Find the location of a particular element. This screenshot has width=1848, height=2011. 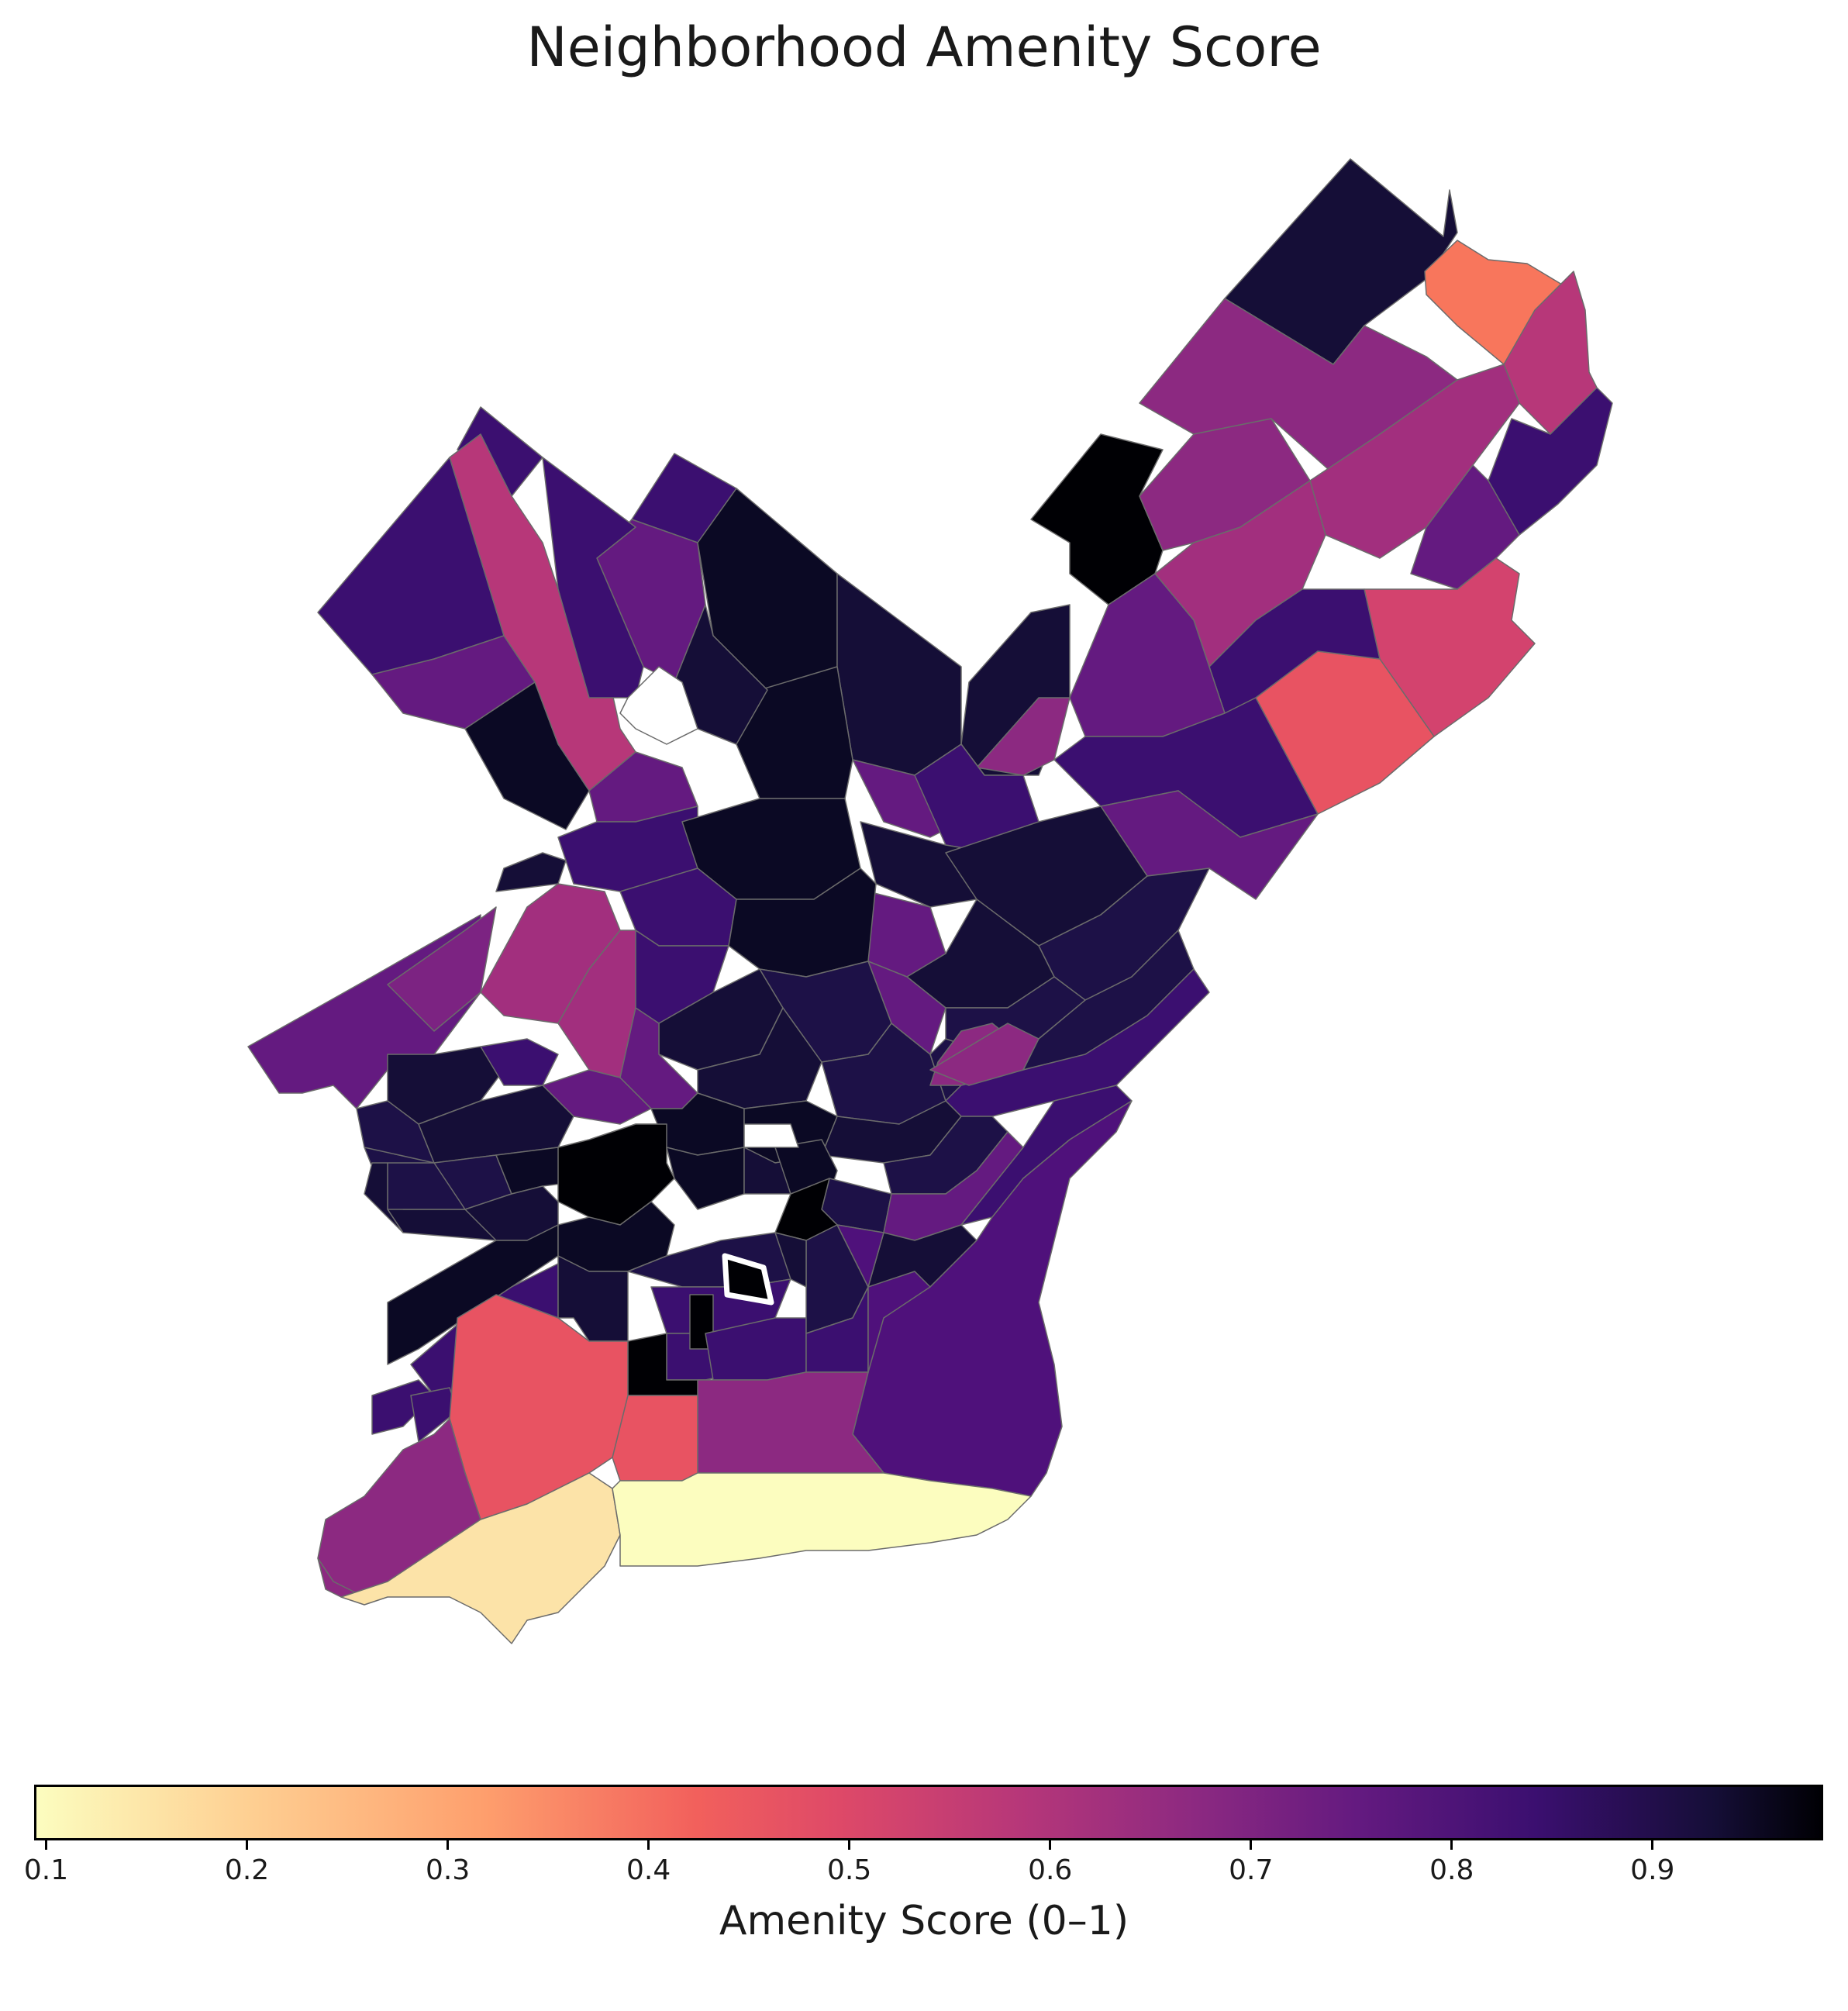

region-ne-mid-purple is located at coordinates (1415, 461).